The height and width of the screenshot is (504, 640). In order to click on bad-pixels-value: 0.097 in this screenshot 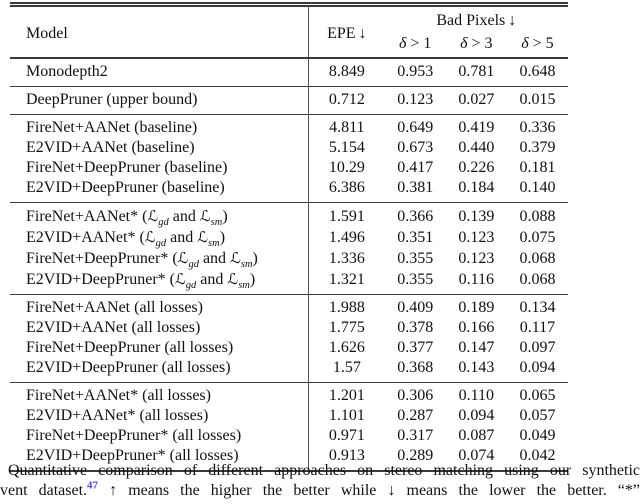, I will do `click(537, 347)`.